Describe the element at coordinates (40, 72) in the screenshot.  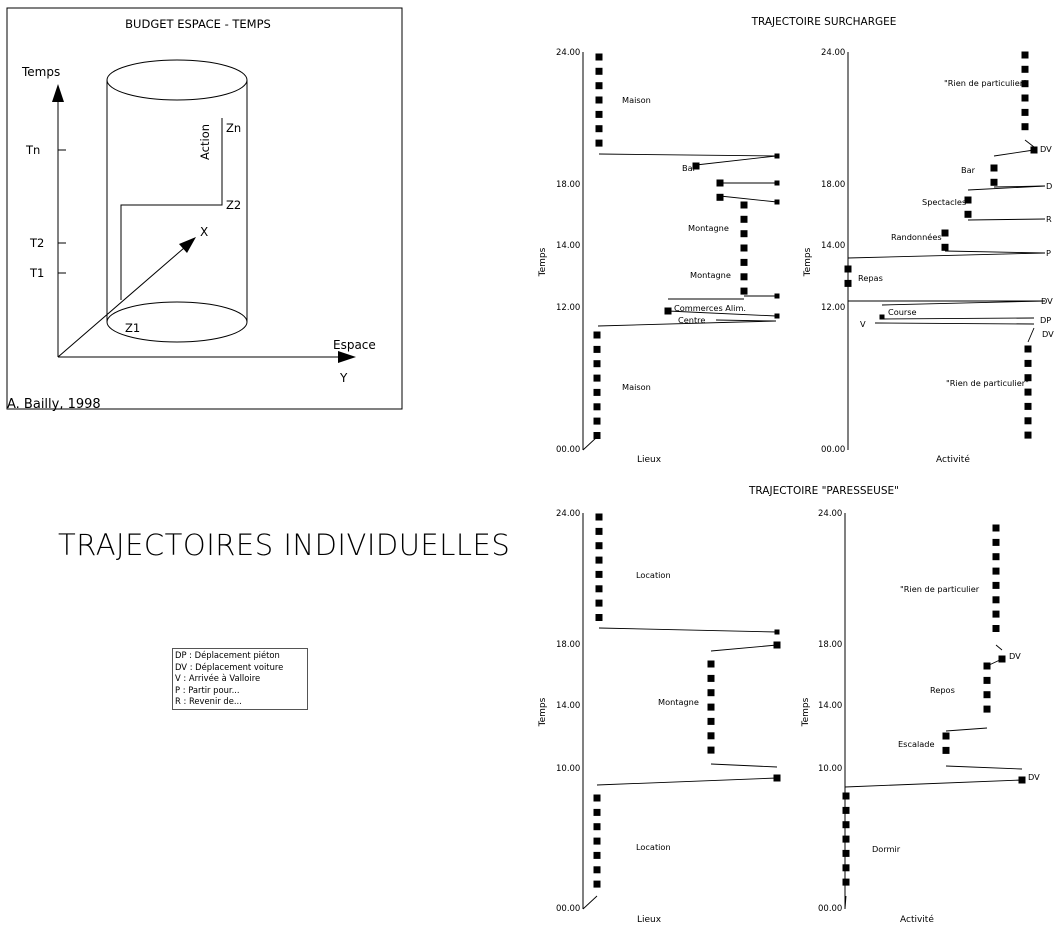
I see `time-axis-label: Temps` at that location.